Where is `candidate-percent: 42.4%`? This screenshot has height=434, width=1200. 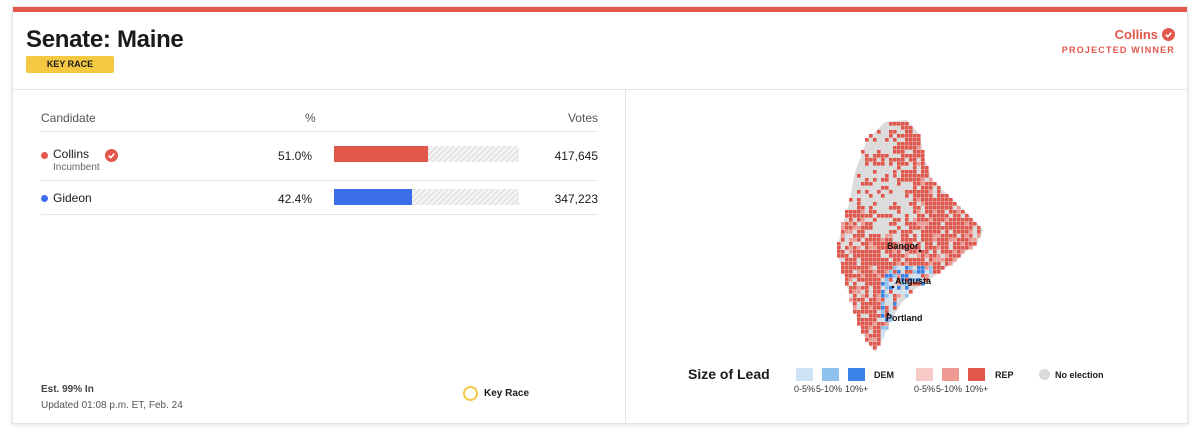
candidate-percent: 42.4% is located at coordinates (294, 199).